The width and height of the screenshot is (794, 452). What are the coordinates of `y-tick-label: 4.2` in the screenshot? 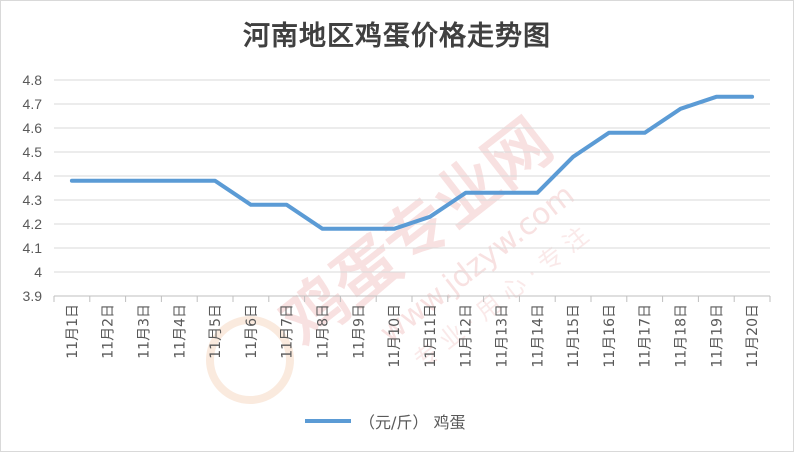 It's located at (33, 224).